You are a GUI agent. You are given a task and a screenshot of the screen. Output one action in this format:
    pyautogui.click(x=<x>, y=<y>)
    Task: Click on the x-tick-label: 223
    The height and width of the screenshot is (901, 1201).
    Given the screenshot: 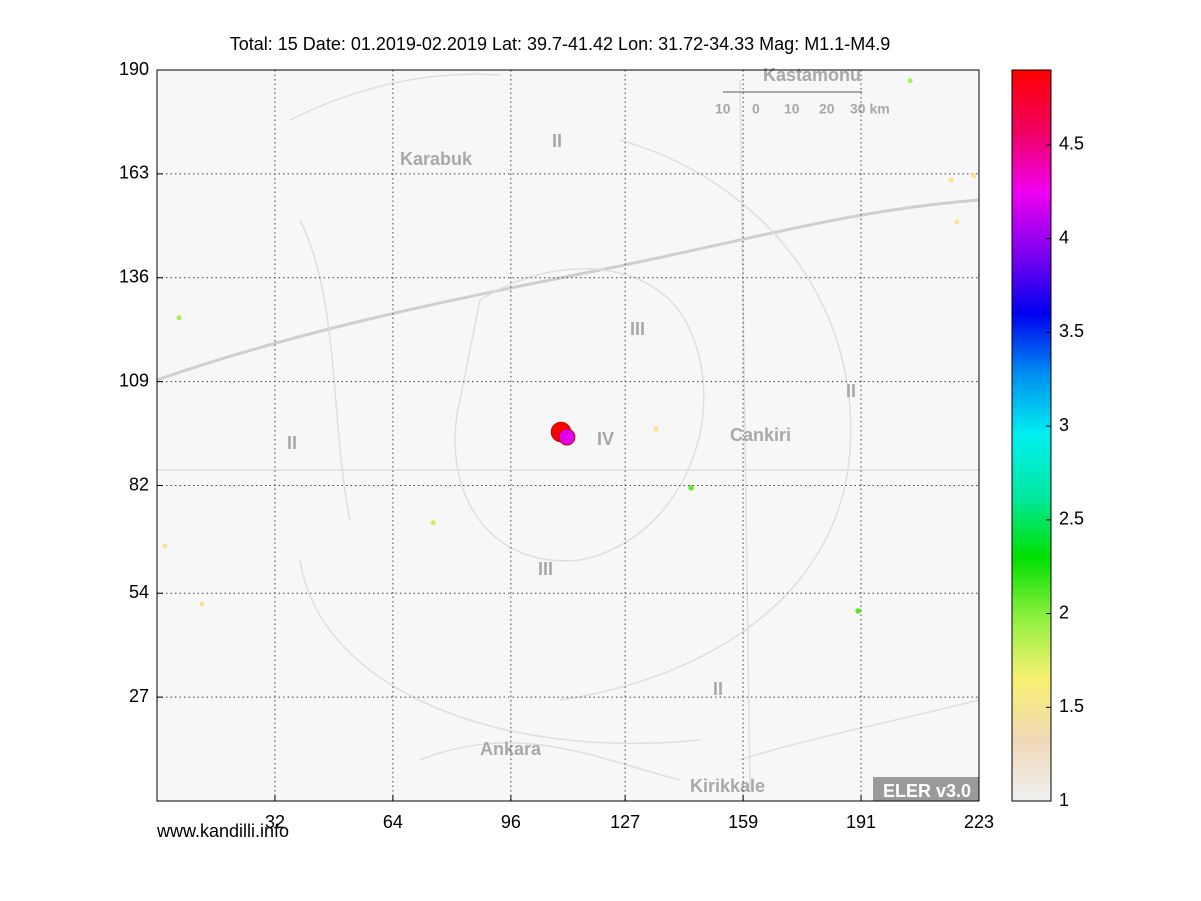 What is the action you would take?
    pyautogui.click(x=979, y=822)
    